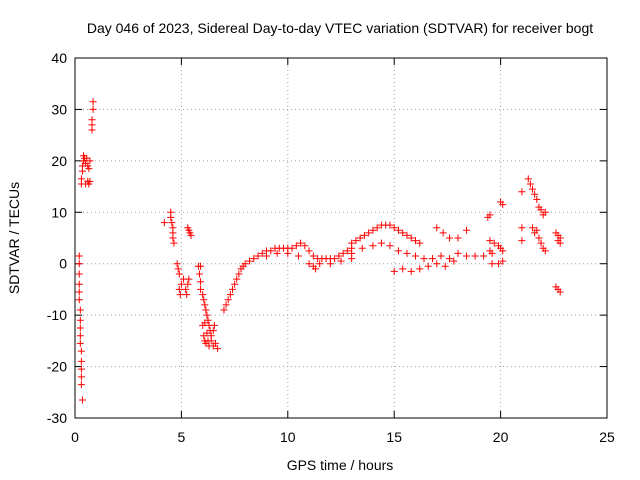 This screenshot has height=480, width=640. Describe the element at coordinates (340, 465) in the screenshot. I see `x-axis-label: GPS time / hours` at that location.